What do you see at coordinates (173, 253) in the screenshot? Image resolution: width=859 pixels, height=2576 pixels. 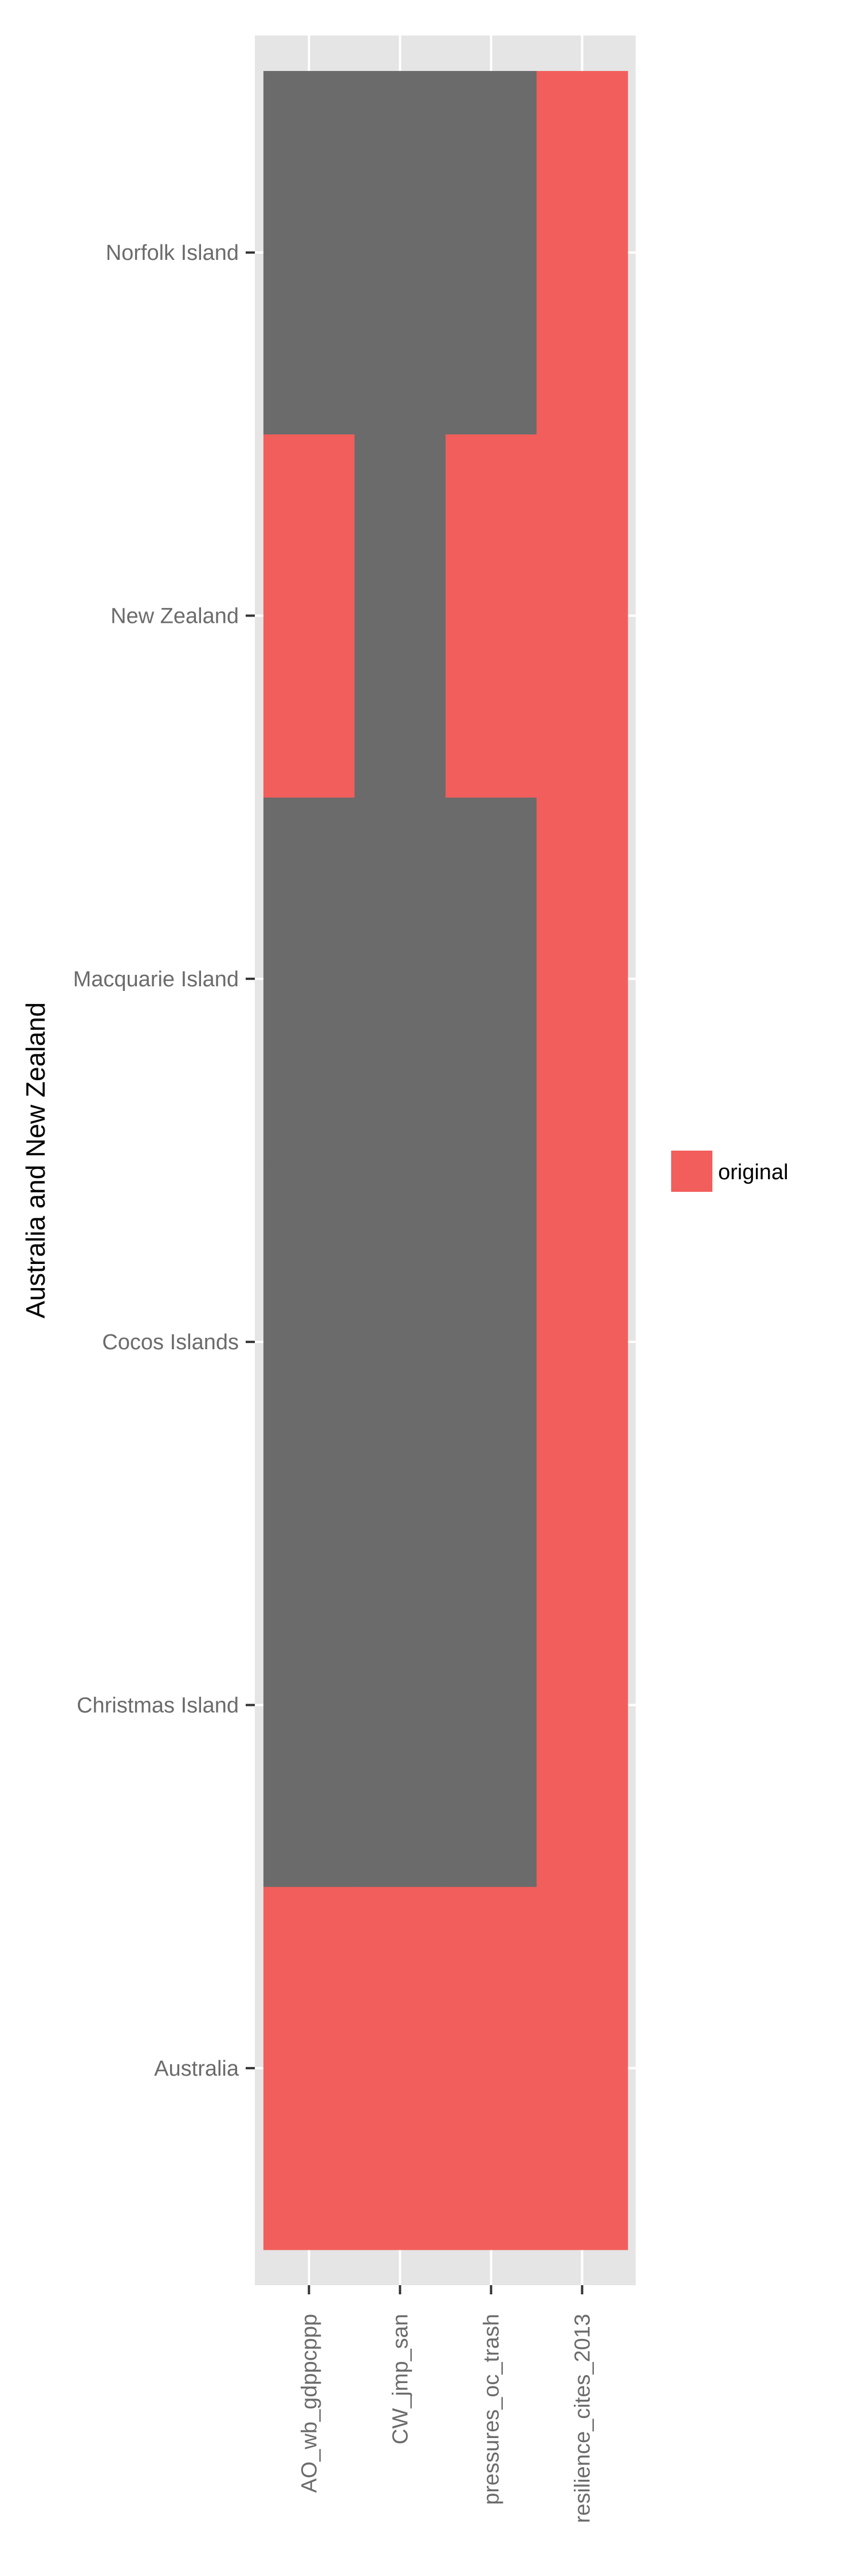 I see `y-tick-label: Norfolk Island` at bounding box center [173, 253].